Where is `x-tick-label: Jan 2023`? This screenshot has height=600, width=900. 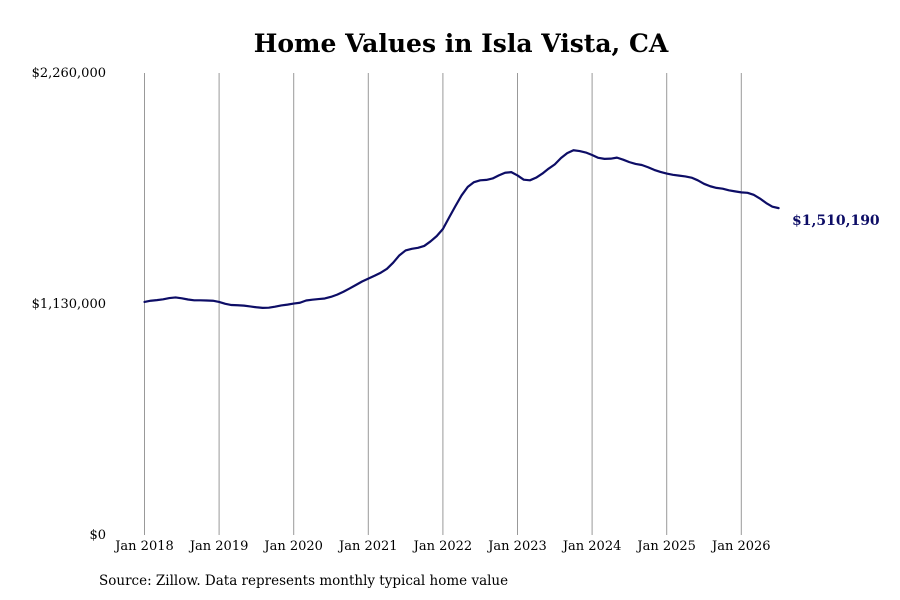
x-tick-label: Jan 2023 is located at coordinates (516, 546).